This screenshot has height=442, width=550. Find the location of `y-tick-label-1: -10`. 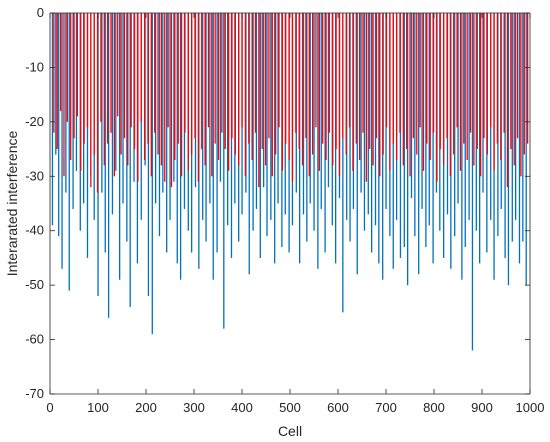

y-tick-label-1: -10 is located at coordinates (34, 66).